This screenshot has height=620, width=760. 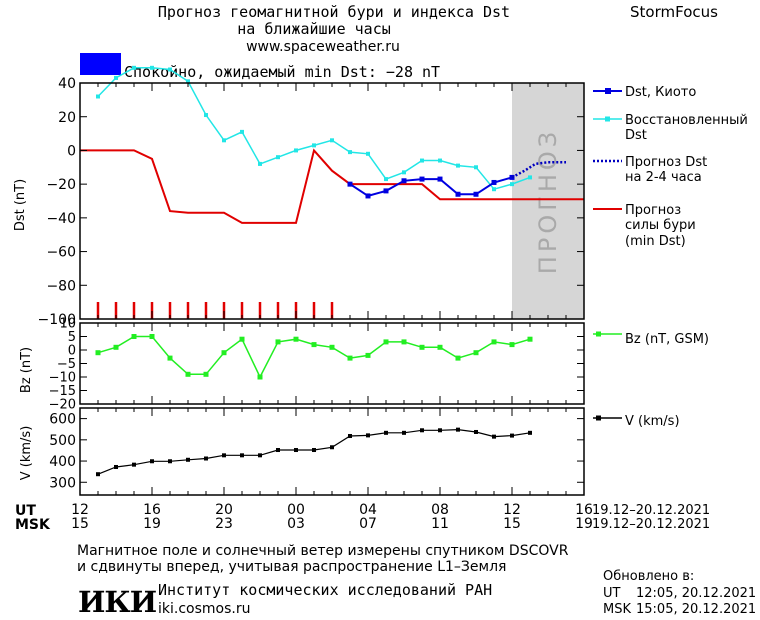 What do you see at coordinates (368, 510) in the screenshot?
I see `x-tick-label-ut: 04` at bounding box center [368, 510].